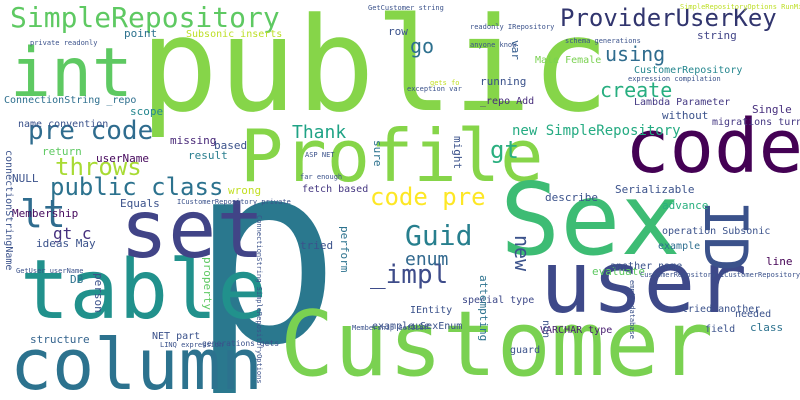 Image resolution: width=800 pixels, height=400 pixels. Describe the element at coordinates (8, 210) in the screenshot. I see `word-connectionstringname: connectionStringName` at that location.